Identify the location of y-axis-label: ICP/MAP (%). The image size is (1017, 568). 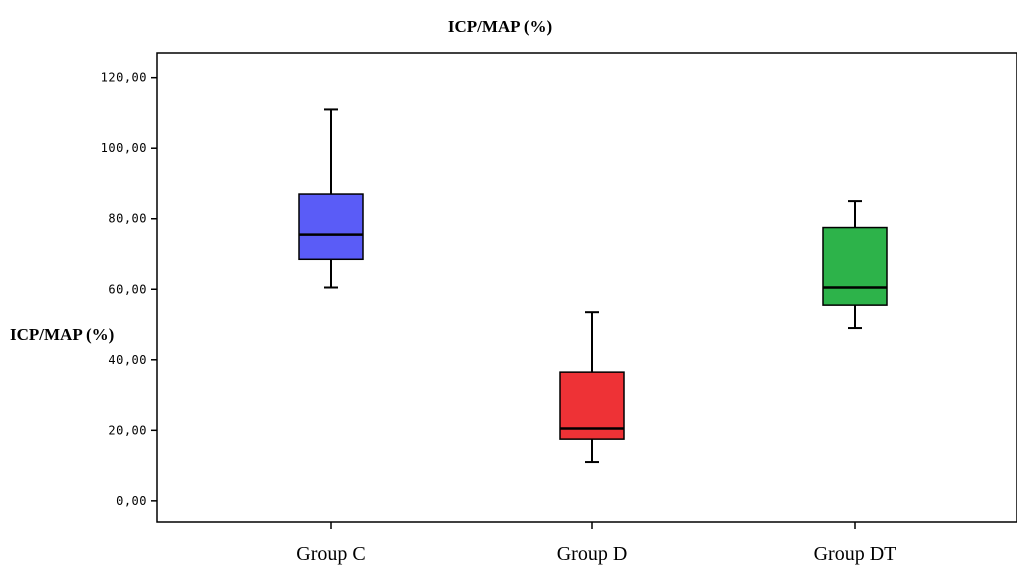
(62, 334).